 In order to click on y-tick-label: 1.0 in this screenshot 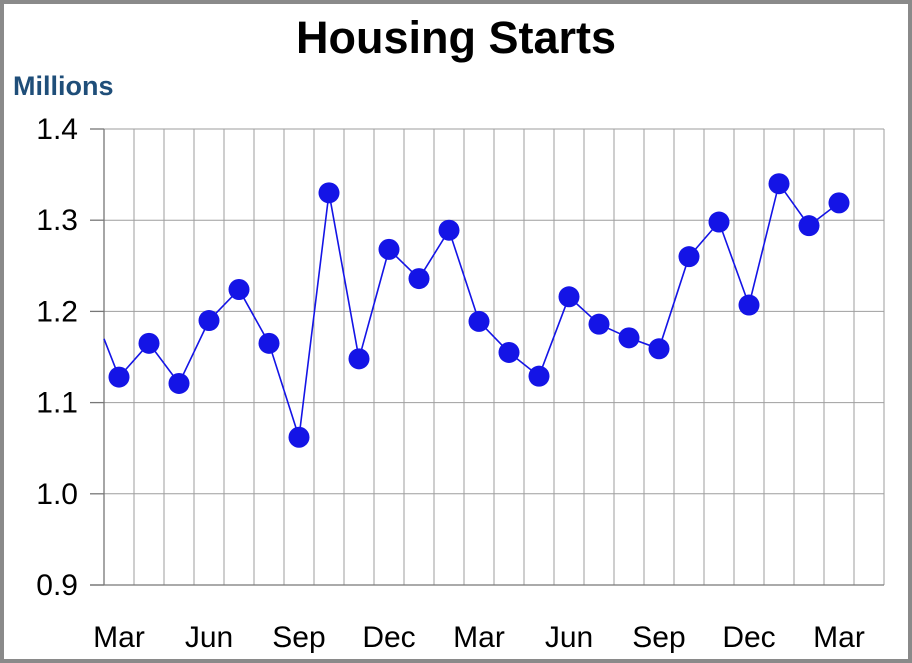, I will do `click(57, 494)`.